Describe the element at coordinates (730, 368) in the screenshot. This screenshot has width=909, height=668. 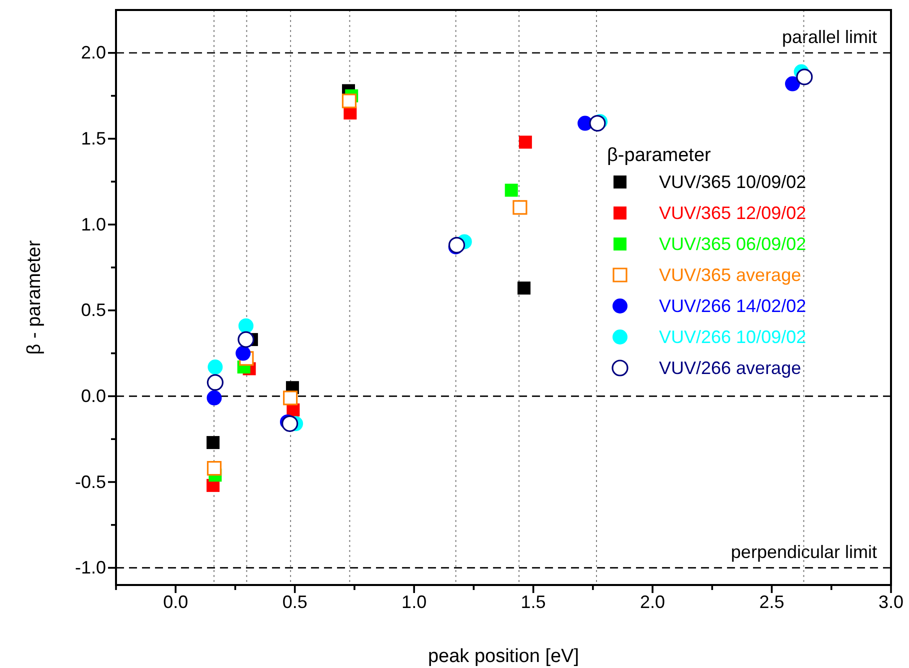
I see `legend-label: VUV/266 average` at that location.